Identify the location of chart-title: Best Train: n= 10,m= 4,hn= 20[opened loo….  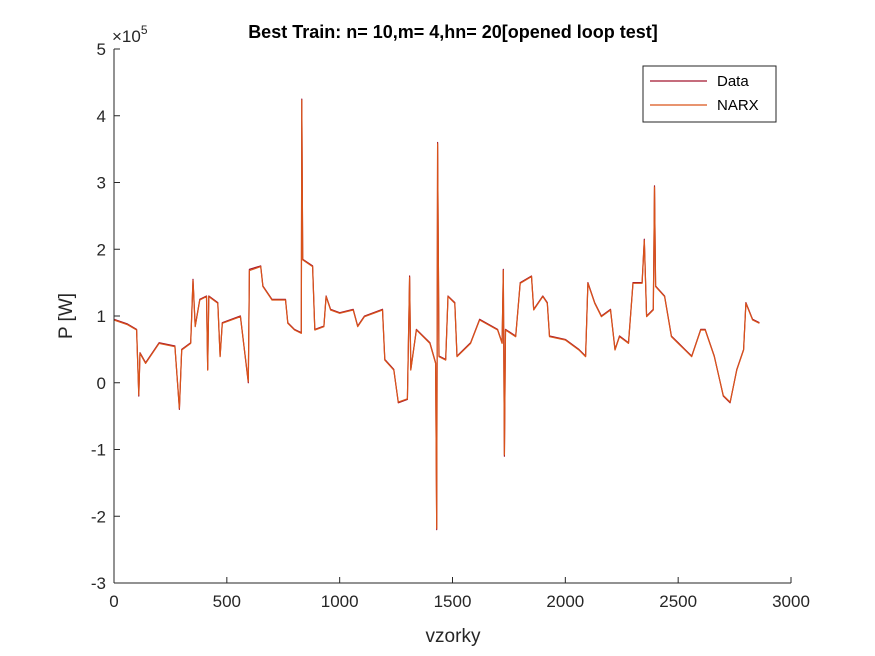
(453, 32).